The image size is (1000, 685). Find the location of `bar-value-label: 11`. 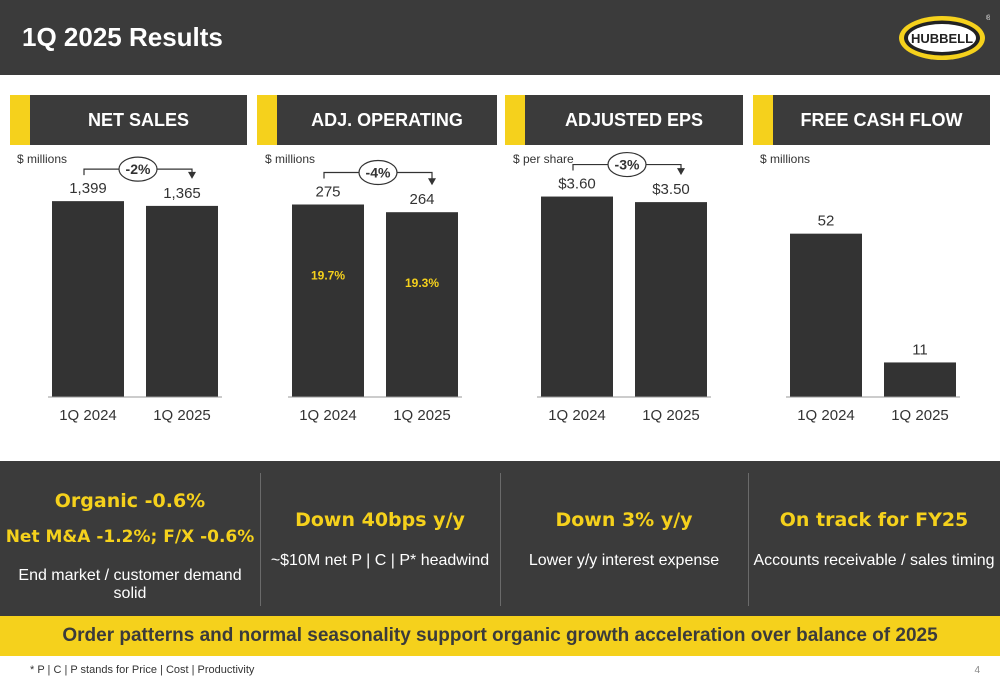

bar-value-label: 11 is located at coordinates (920, 349).